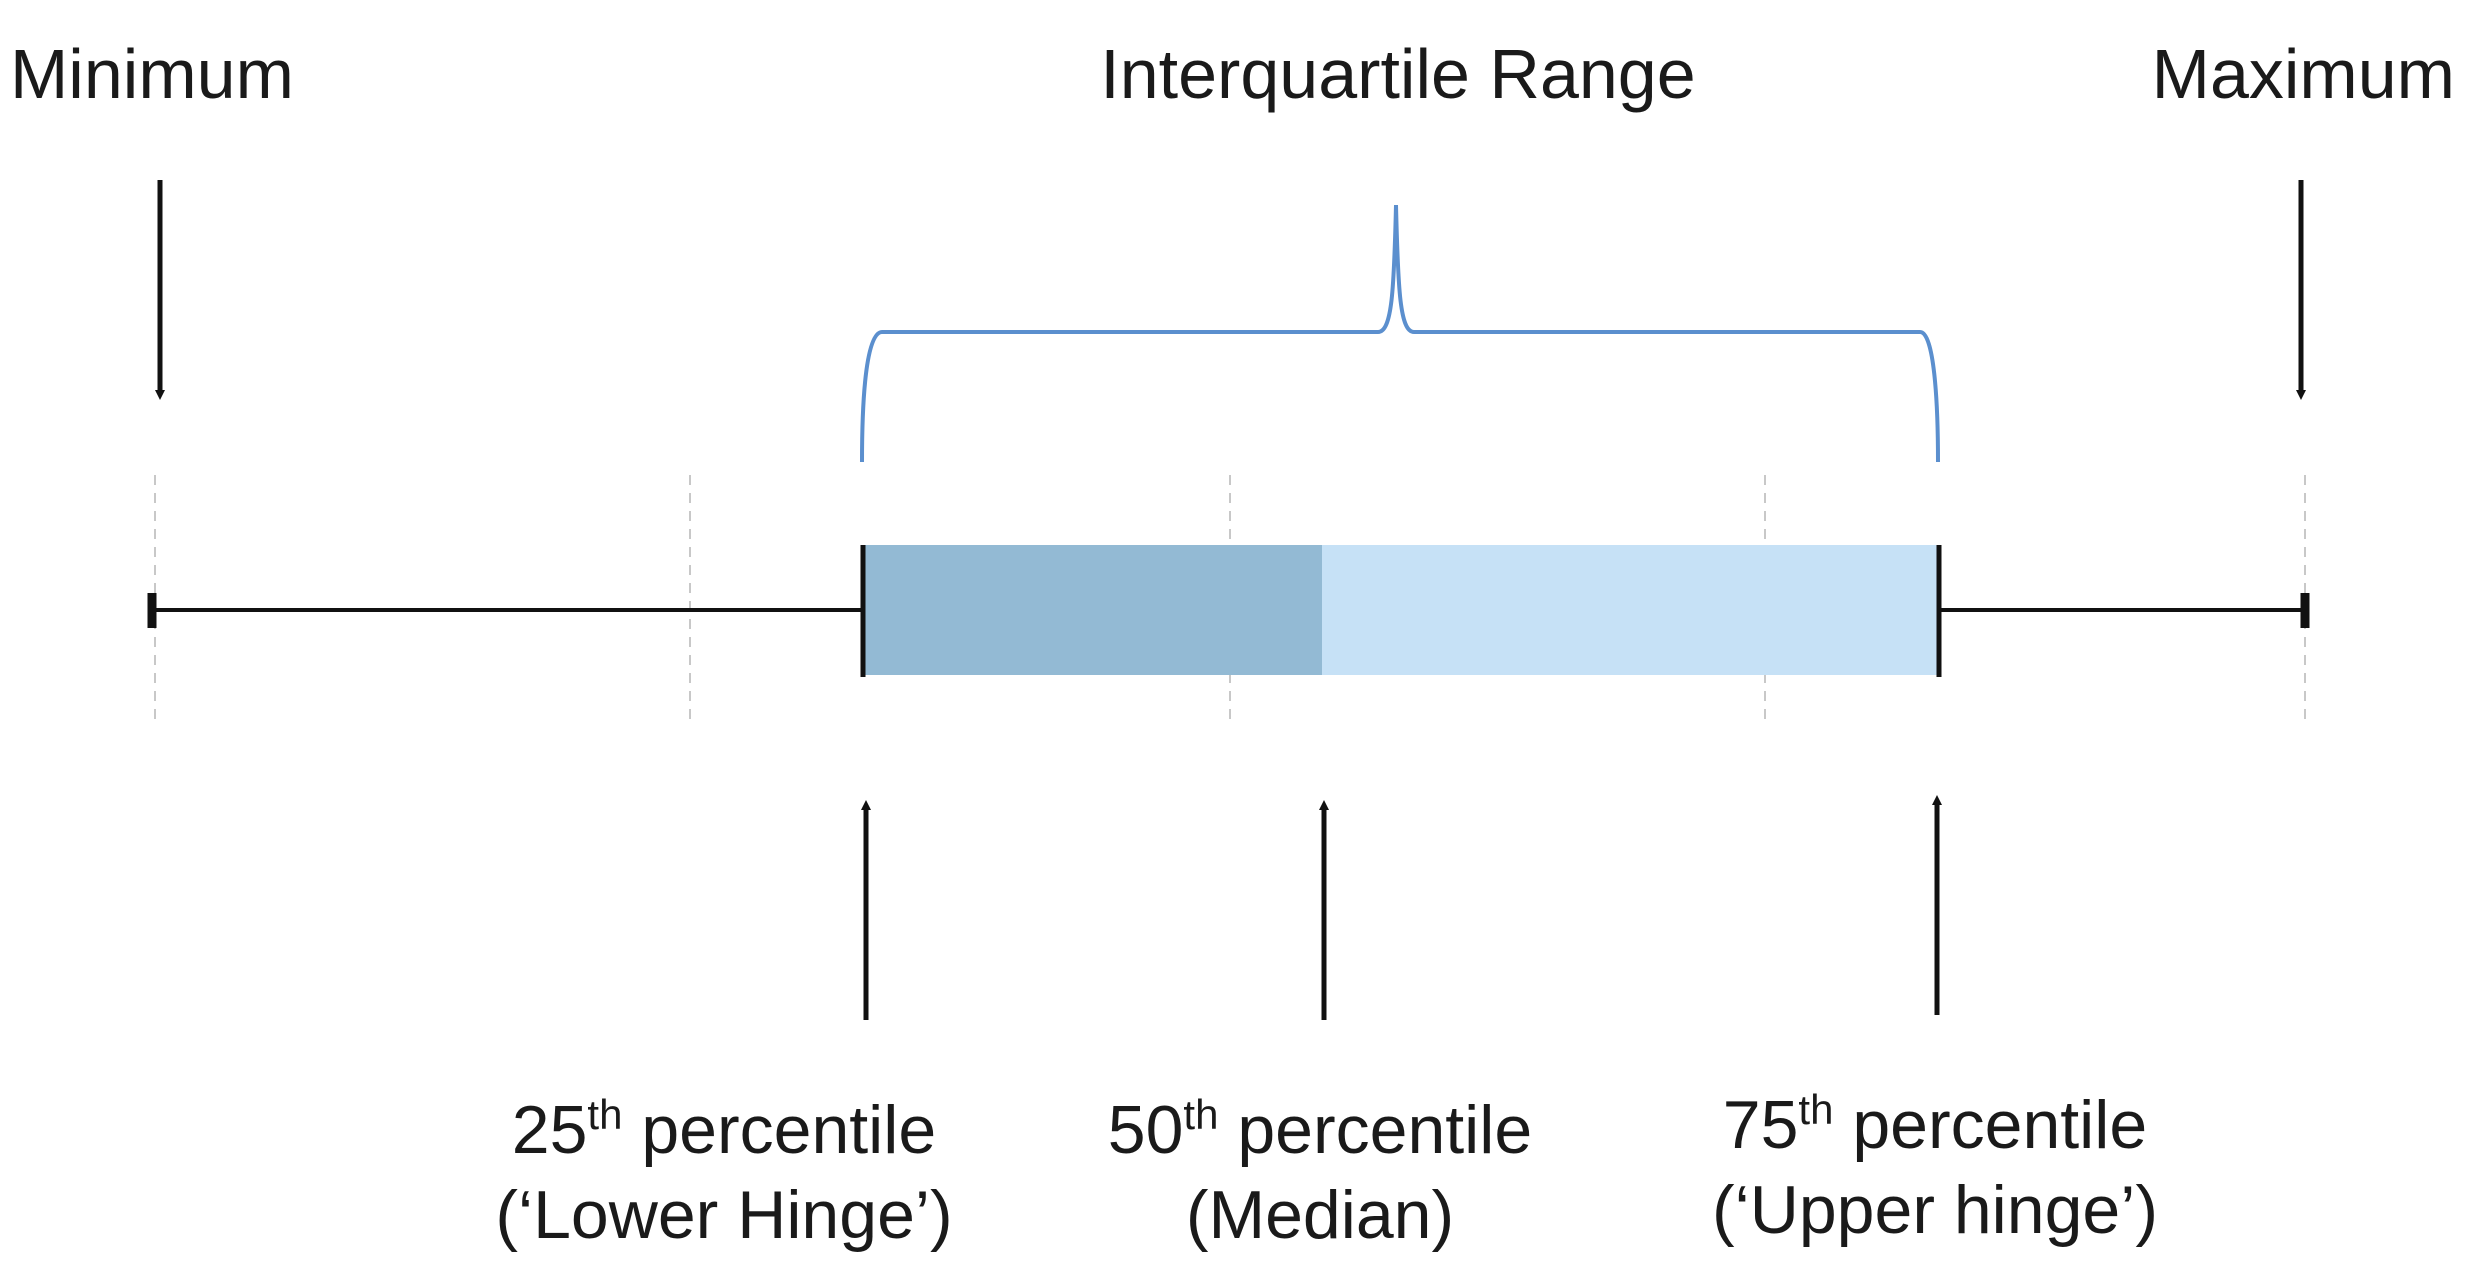 The width and height of the screenshot is (2470, 1288). I want to click on p50-label: 50th percentile, so click(1320, 1129).